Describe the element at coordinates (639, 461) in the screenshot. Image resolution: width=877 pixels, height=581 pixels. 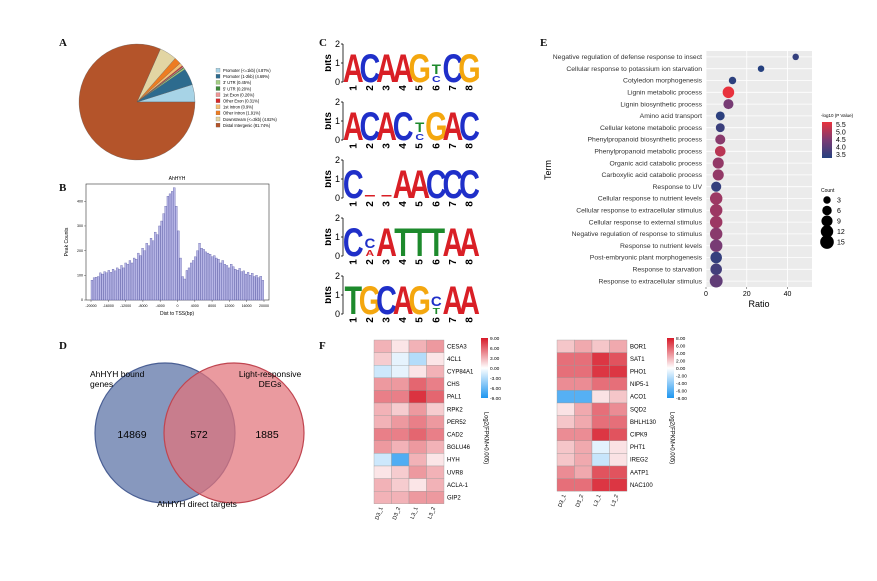
I see `heatmap-gene-label: IREG2` at that location.